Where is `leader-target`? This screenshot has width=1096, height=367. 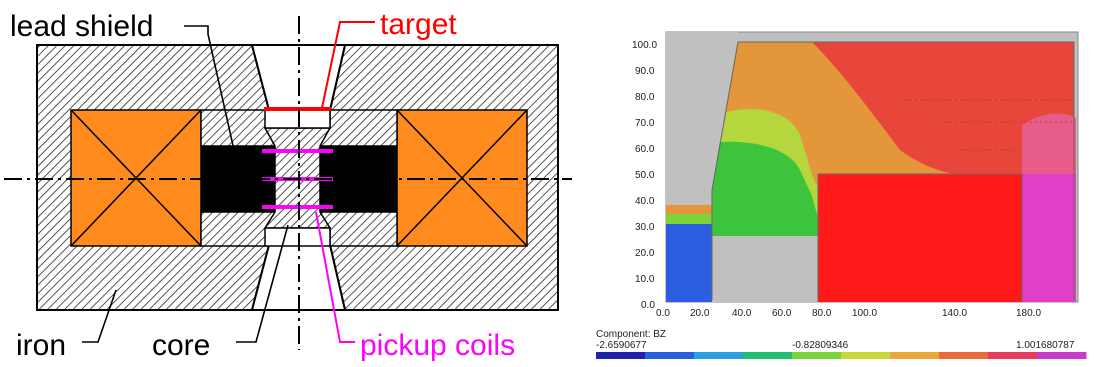 leader-target is located at coordinates (348, 65).